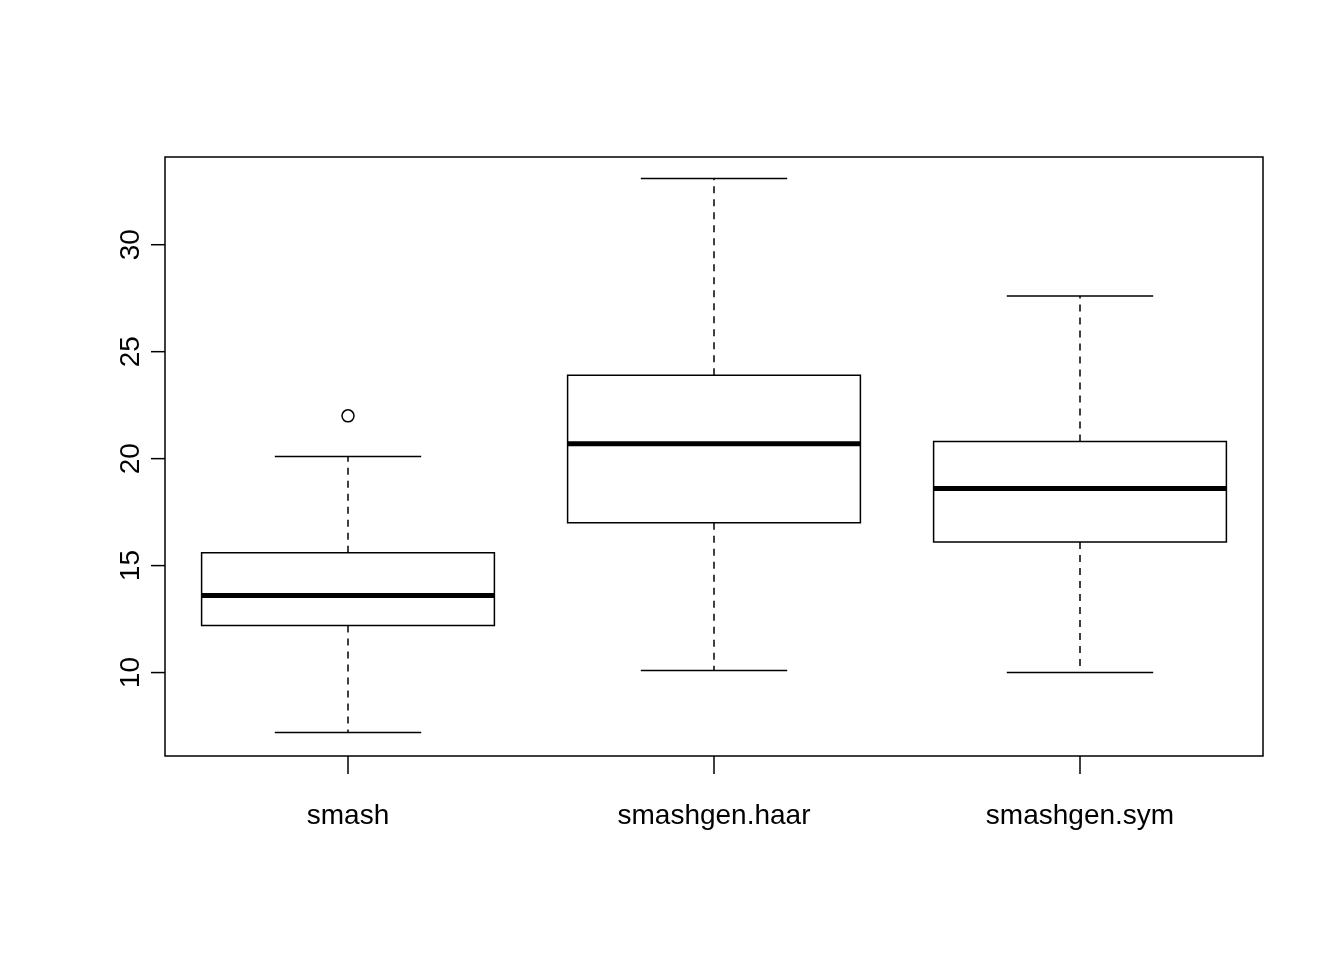 This screenshot has width=1344, height=960. What do you see at coordinates (129, 459) in the screenshot?
I see `y-tick-label: 20` at bounding box center [129, 459].